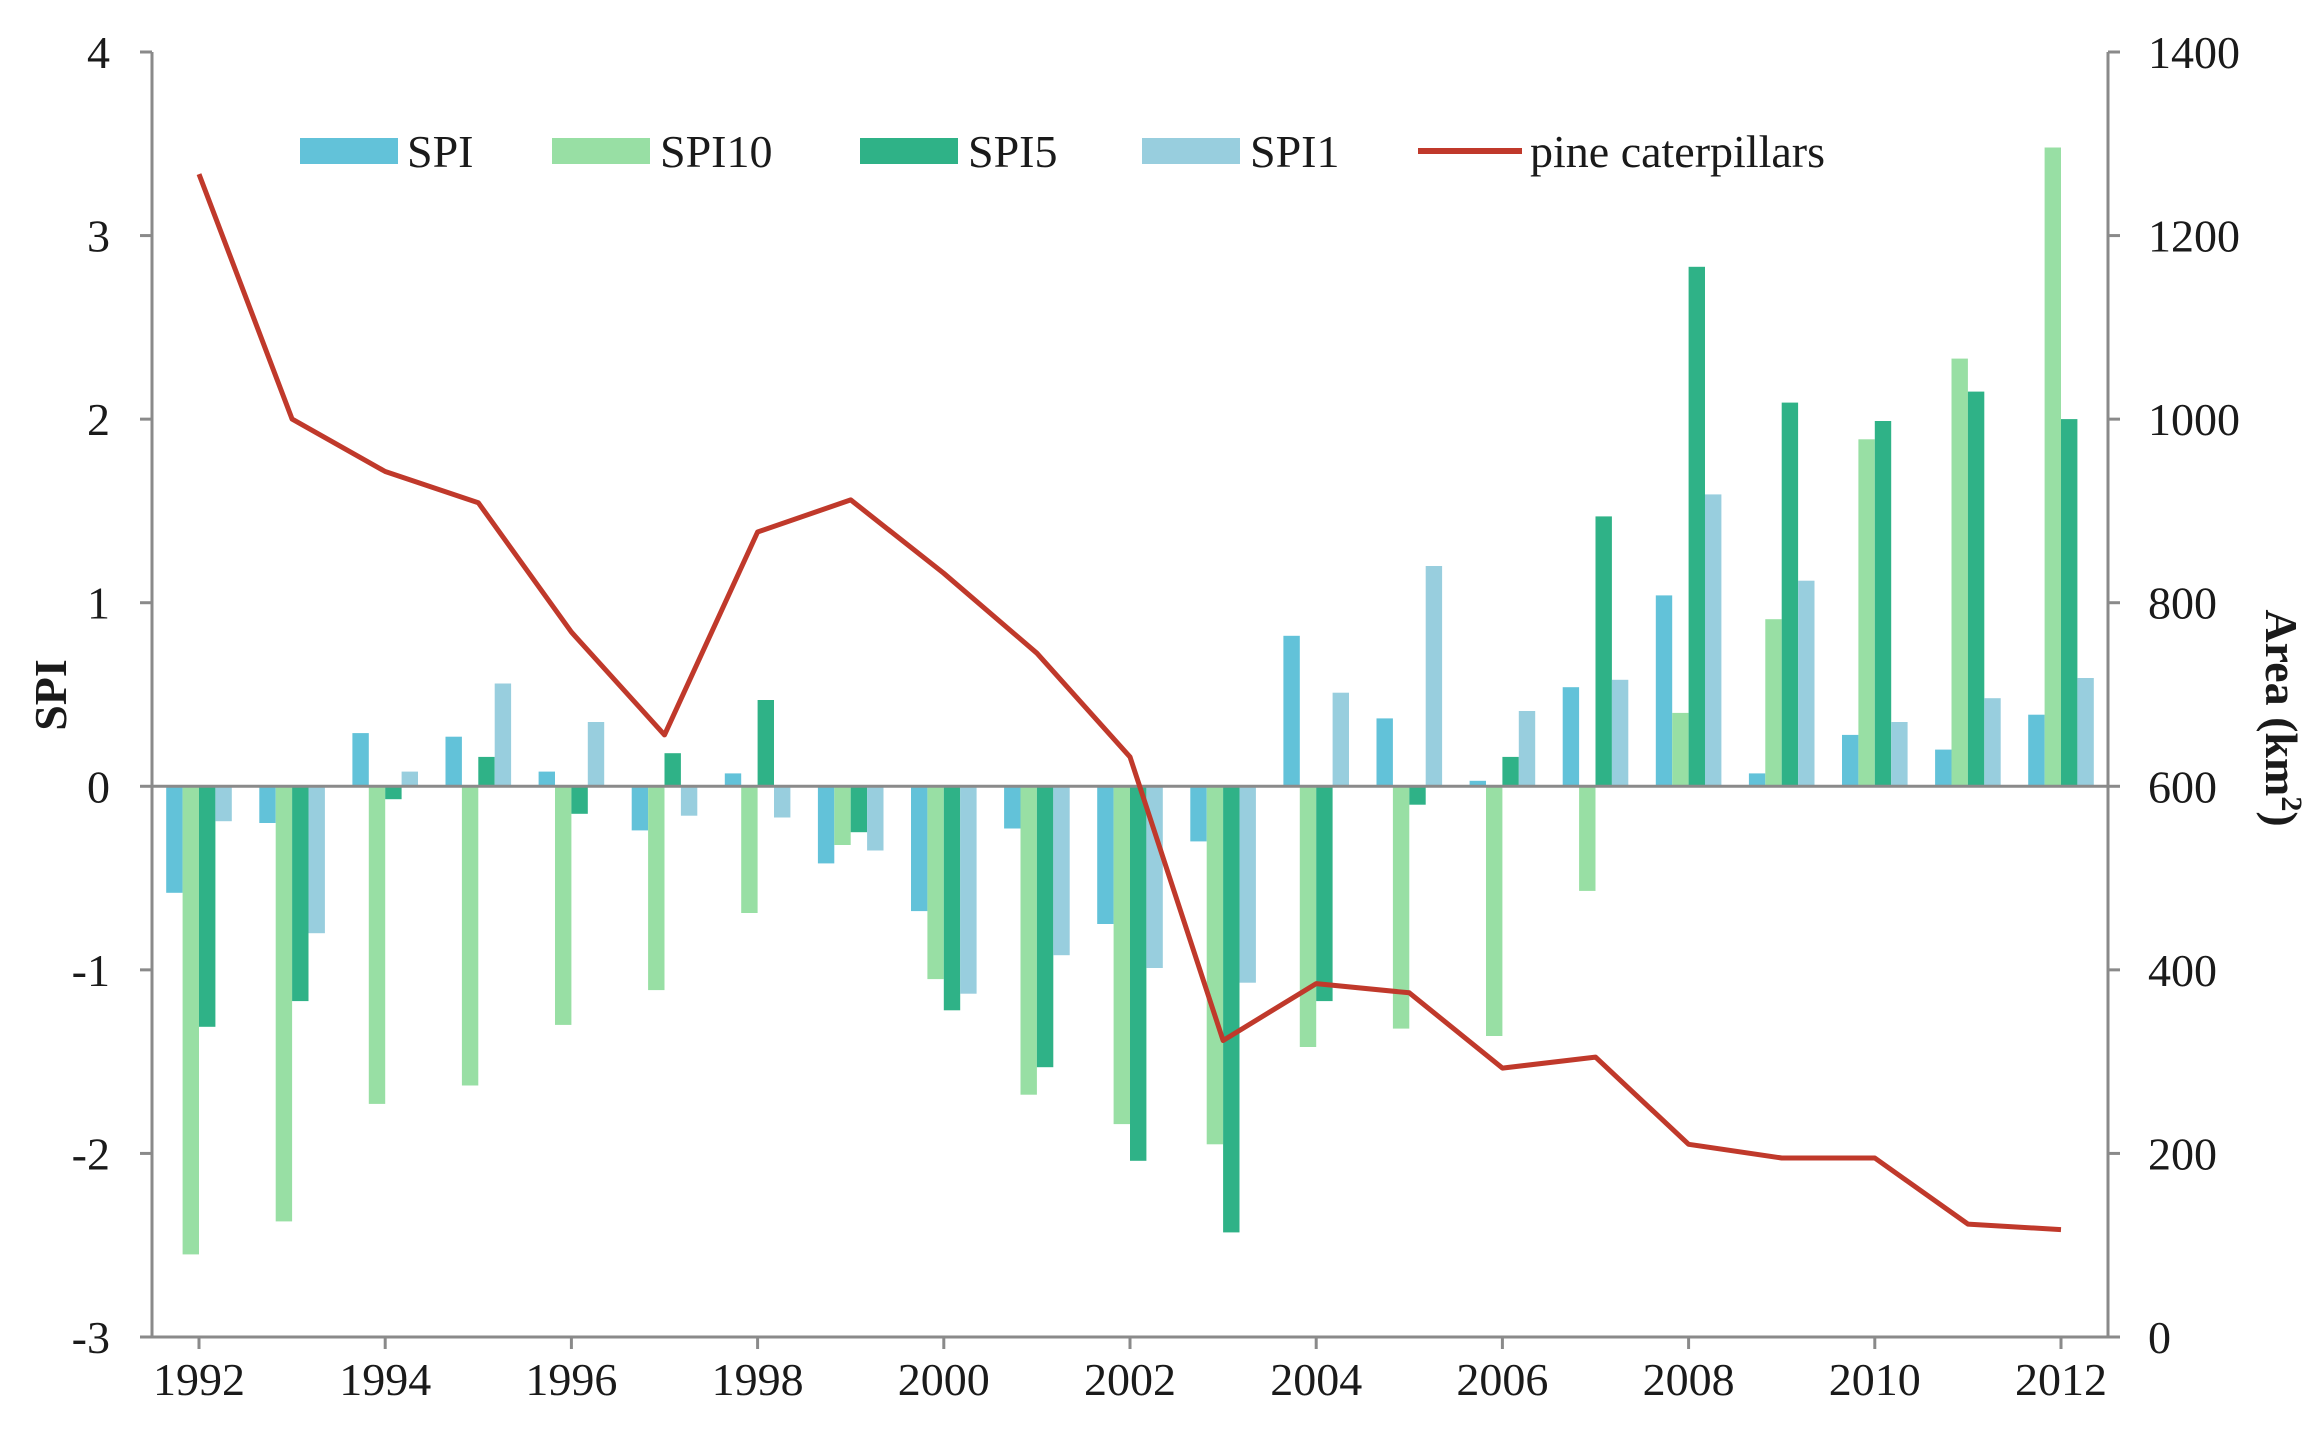 The width and height of the screenshot is (2316, 1434). What do you see at coordinates (440, 151) in the screenshot?
I see `legend-label-spi: SPI` at bounding box center [440, 151].